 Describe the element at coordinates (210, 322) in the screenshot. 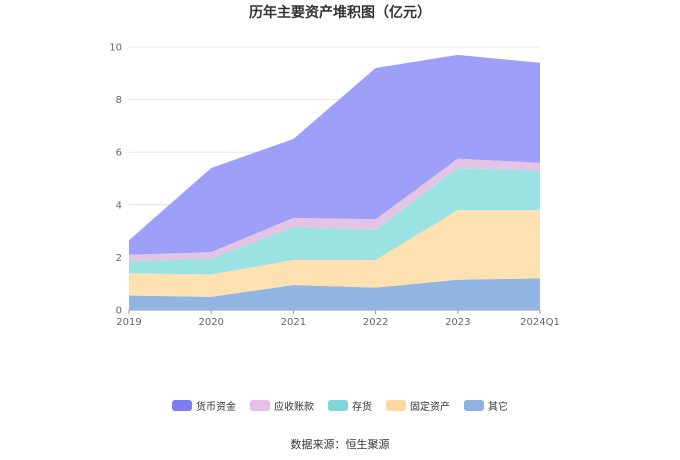

I see `x-tick-label: 2020` at that location.